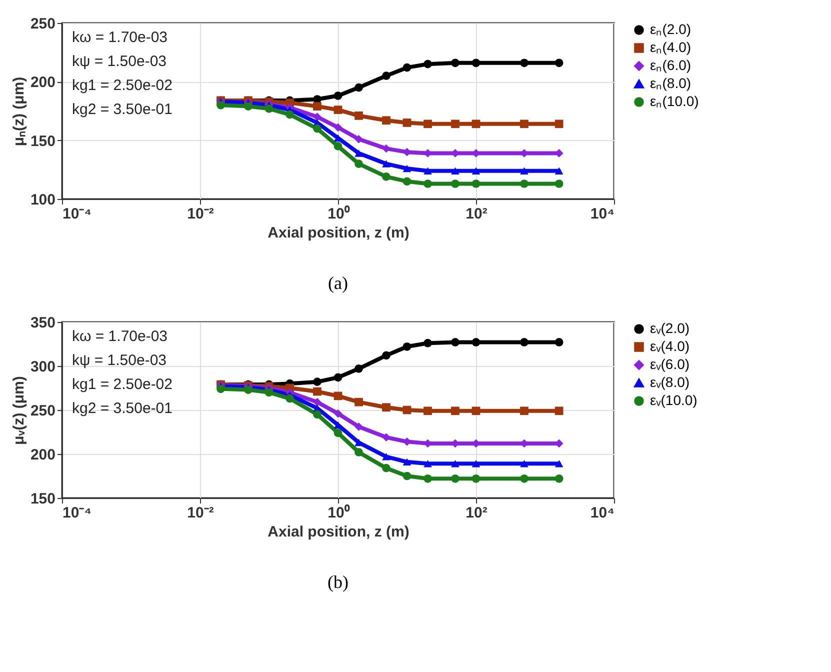 This screenshot has height=672, width=831. I want to click on text: (b), so click(338, 582).